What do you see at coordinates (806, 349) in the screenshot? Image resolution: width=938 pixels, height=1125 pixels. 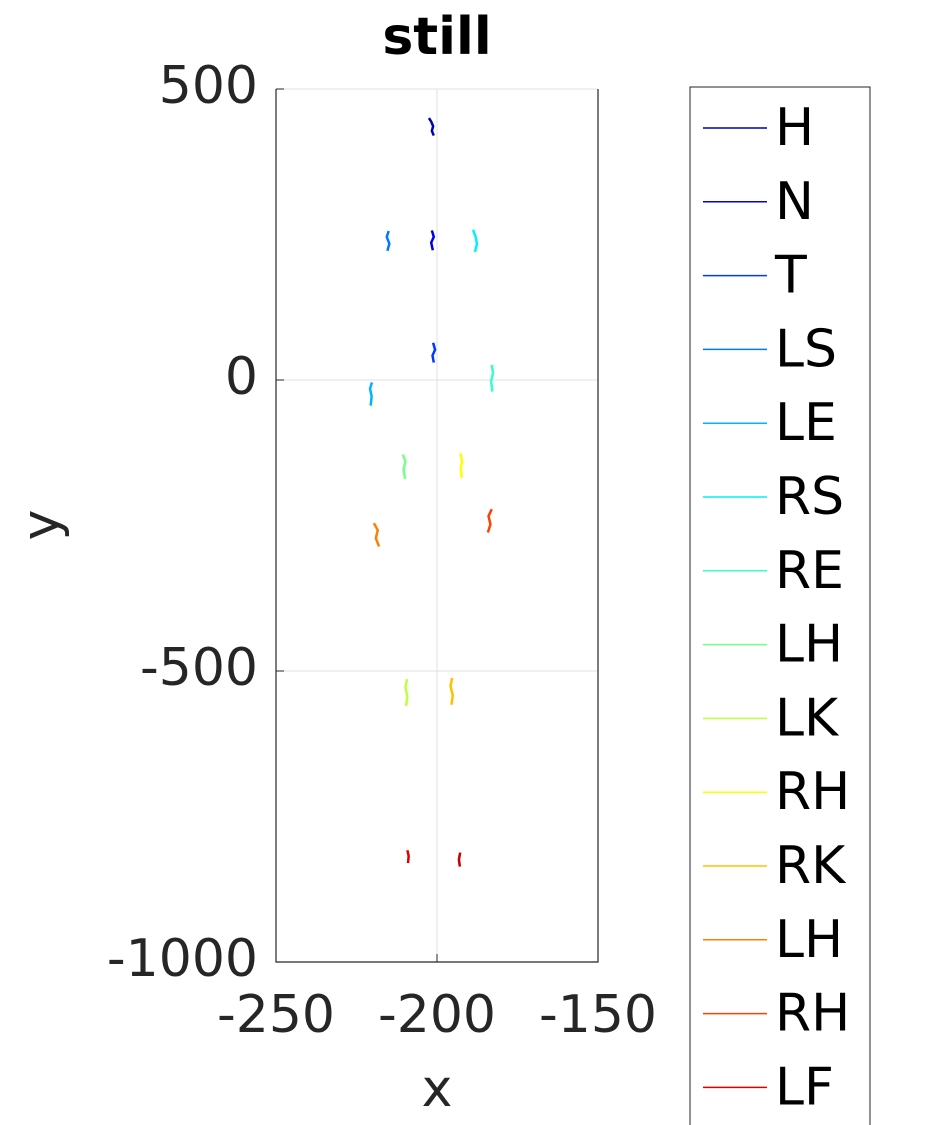 I see `legend-label: LS` at bounding box center [806, 349].